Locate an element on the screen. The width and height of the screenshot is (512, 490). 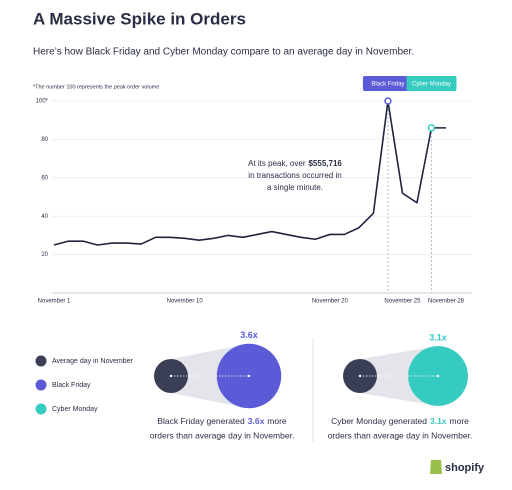
caption-text: Cyber Monday generated is located at coordinates (379, 421).